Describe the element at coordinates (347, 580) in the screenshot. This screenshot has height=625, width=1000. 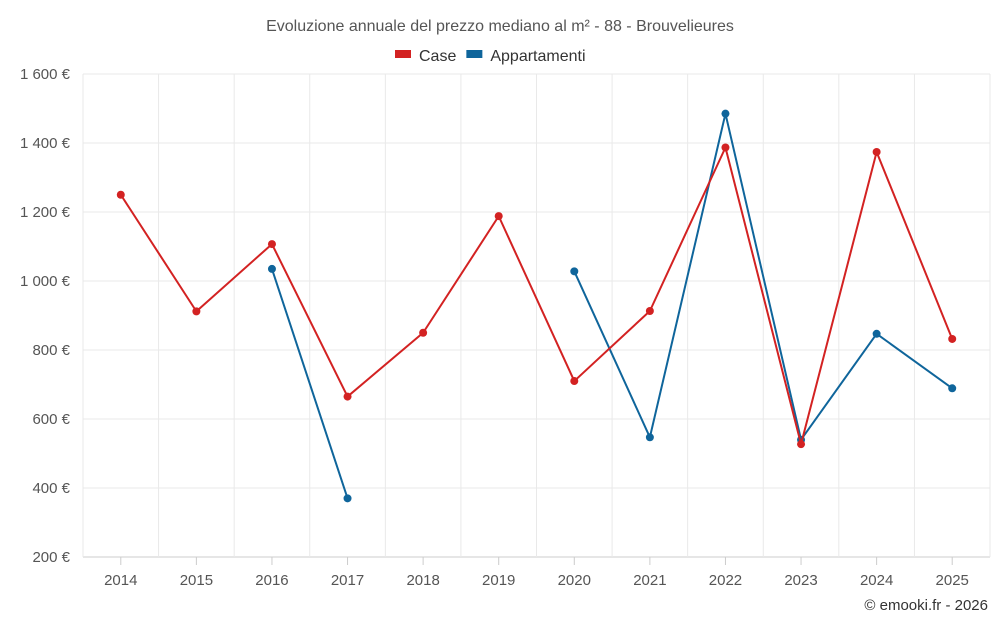
I see `x-tick-label: 2017` at that location.